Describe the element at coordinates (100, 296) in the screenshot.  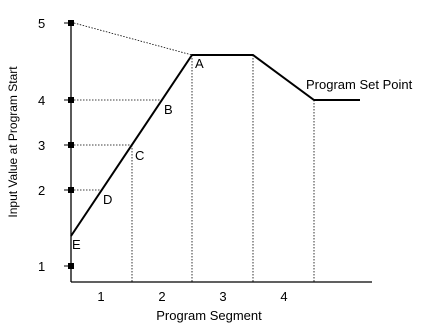
I see `segment-label-1: 1` at that location.